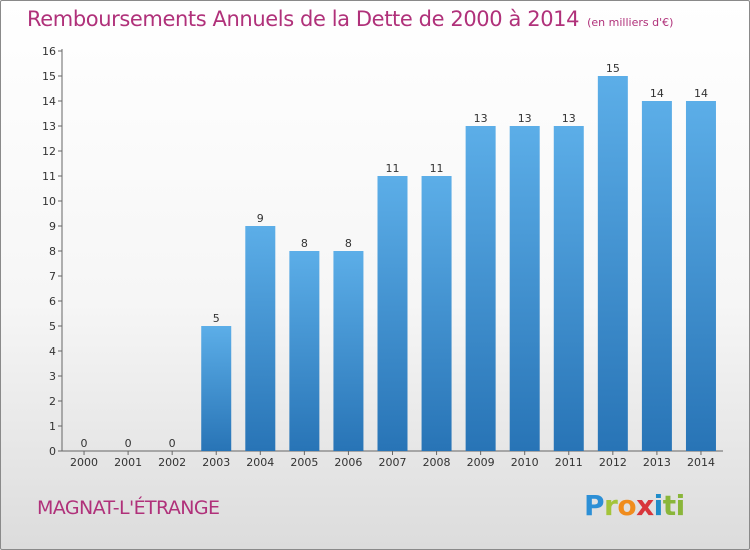 The height and width of the screenshot is (550, 750). I want to click on logo-letter: x, so click(645, 505).